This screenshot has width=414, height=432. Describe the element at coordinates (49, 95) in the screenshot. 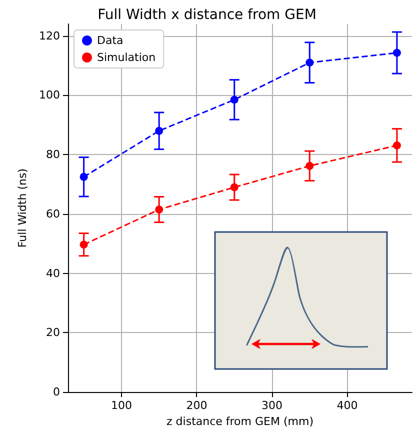

I see `y-tick-label: 100` at that location.